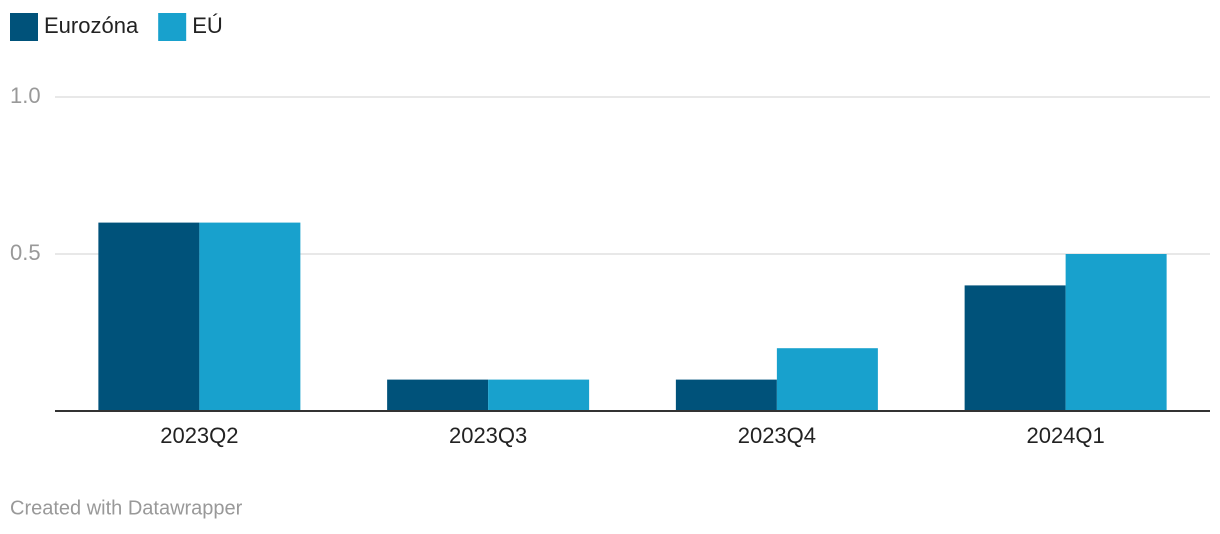  I want to click on legend-label: EÚ, so click(207, 25).